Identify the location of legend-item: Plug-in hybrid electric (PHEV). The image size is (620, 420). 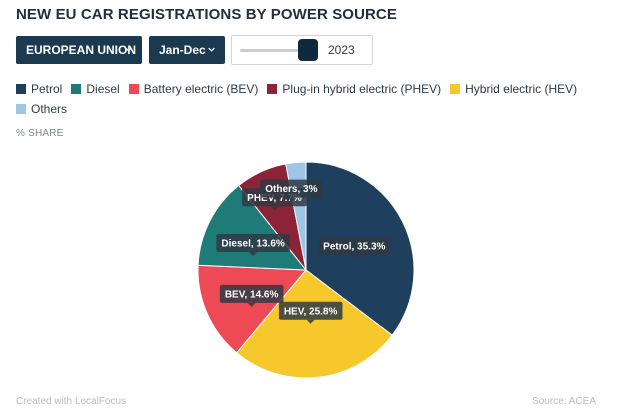
(354, 89).